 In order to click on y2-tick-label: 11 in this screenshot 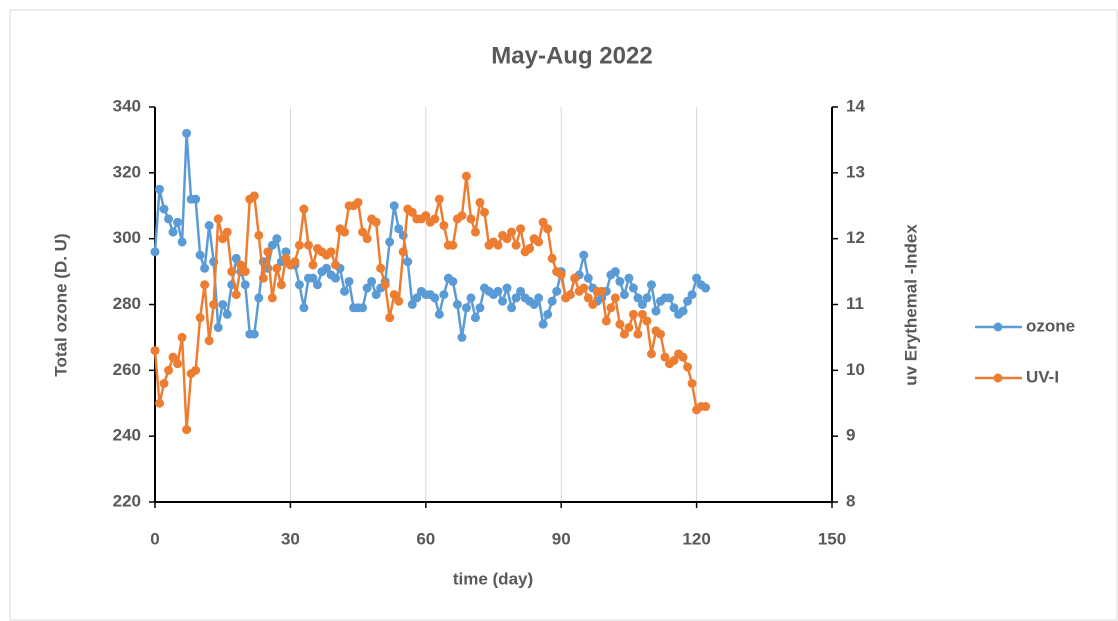, I will do `click(855, 303)`.